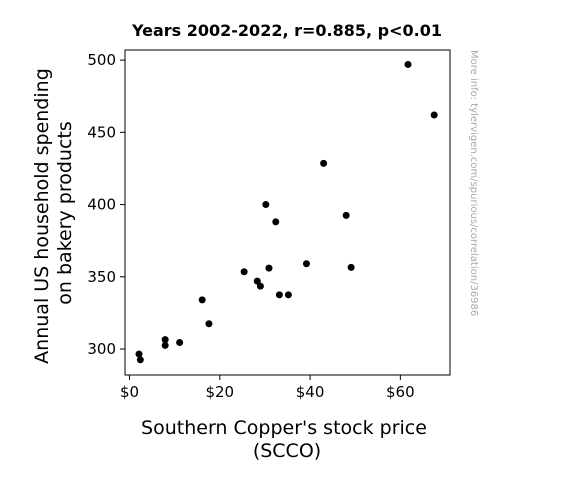  I want to click on y-axis: 300 350 400 450 500, so click(106, 204).